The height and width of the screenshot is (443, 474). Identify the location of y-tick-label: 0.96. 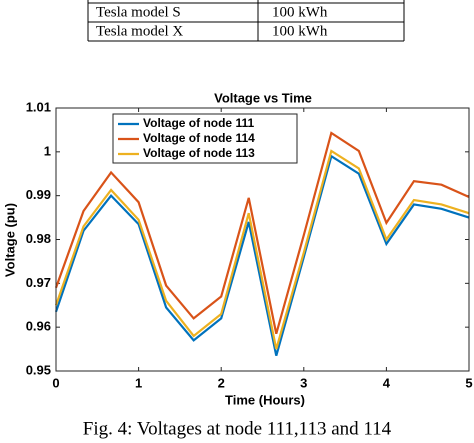
(38, 326).